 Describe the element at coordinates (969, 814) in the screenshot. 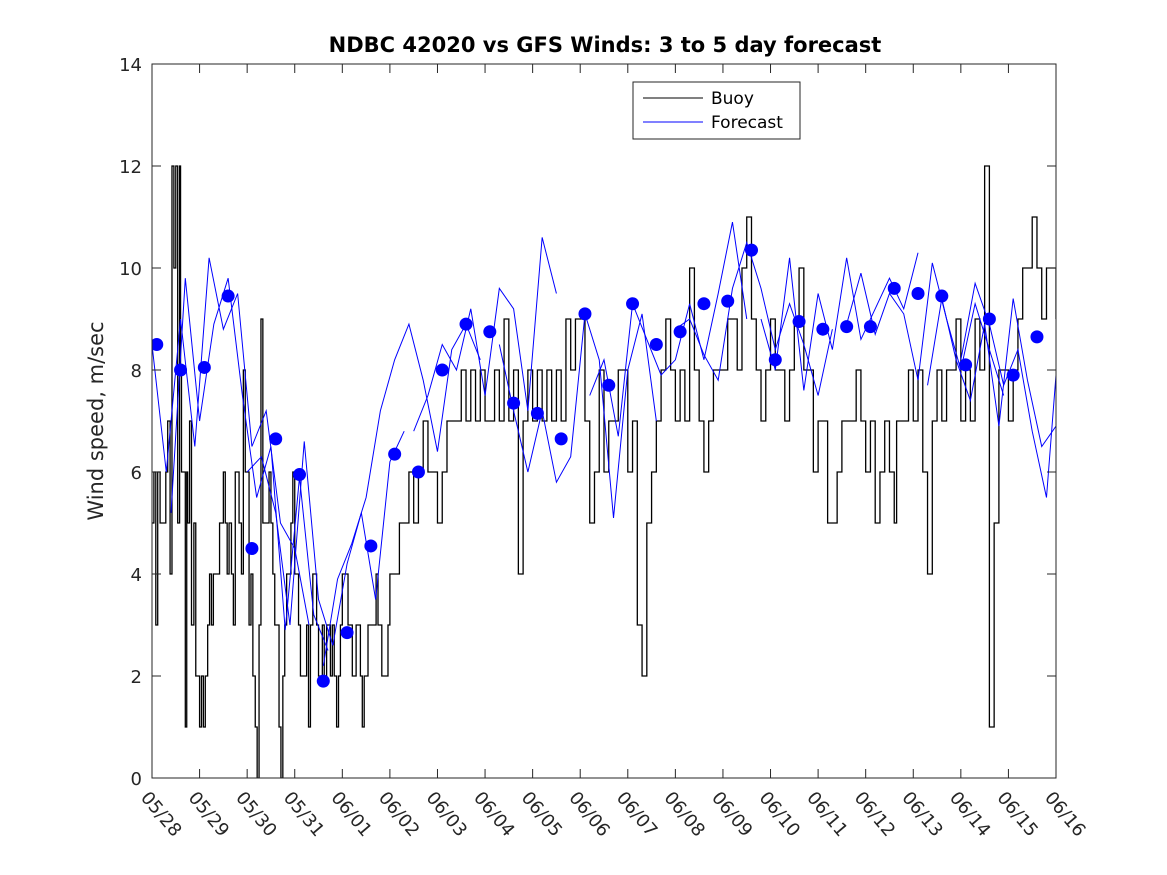

I see `x-tick-label: 06/14` at that location.